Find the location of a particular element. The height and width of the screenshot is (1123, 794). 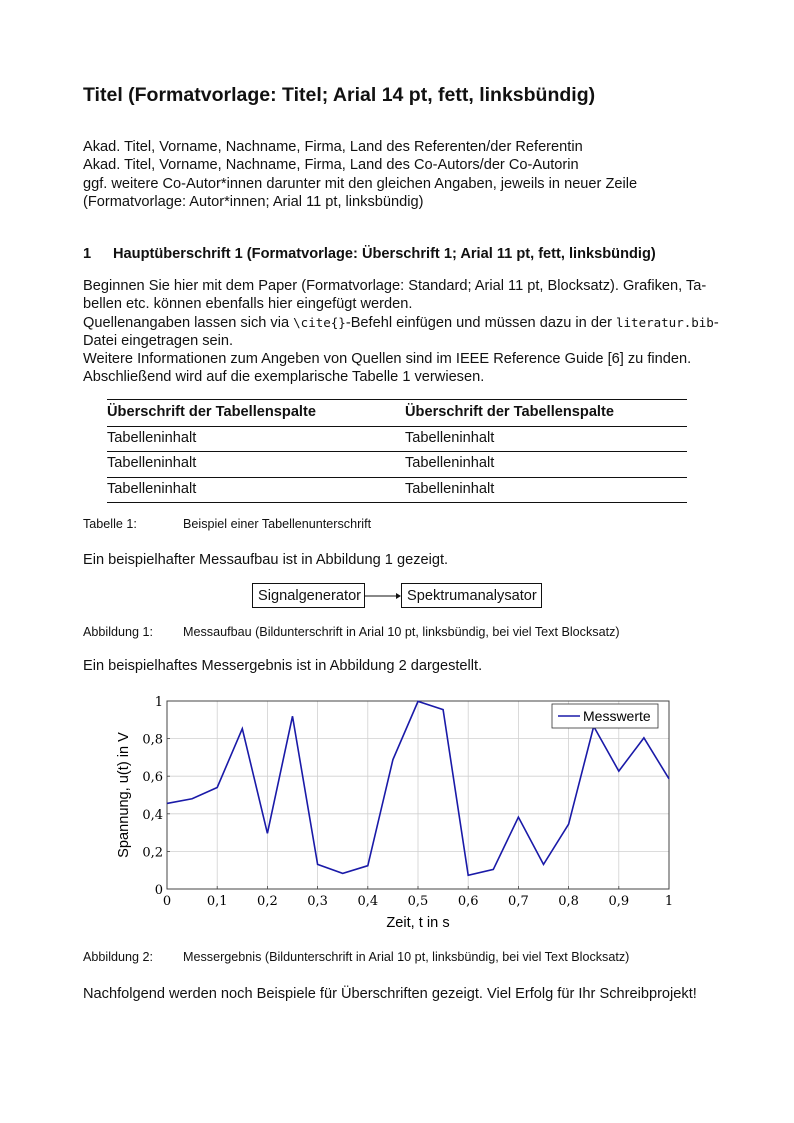

y-axis-label: Spannung, u(t) in V is located at coordinates (124, 795).